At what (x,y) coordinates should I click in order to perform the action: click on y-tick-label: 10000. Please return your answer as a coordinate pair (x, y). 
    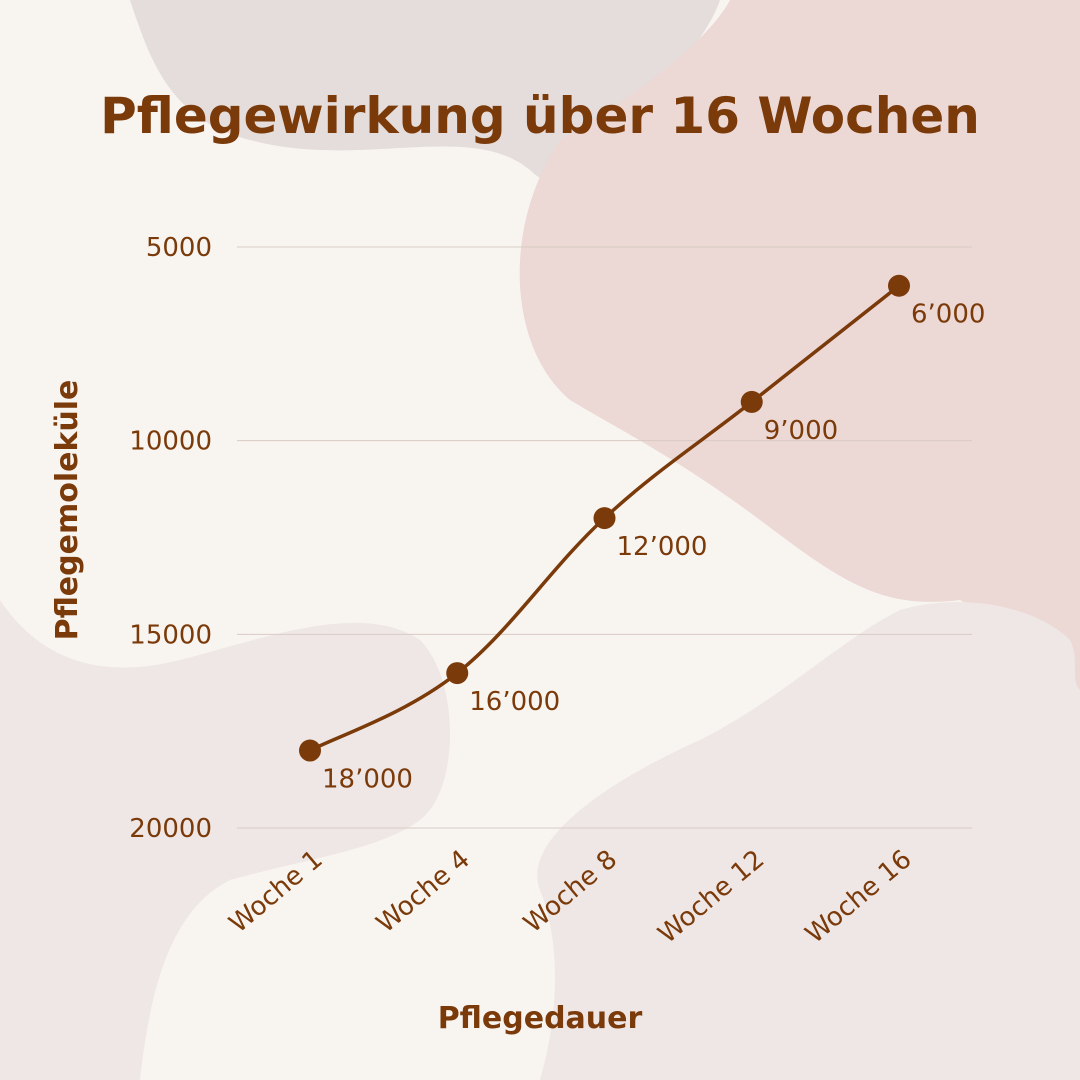
    Looking at the image, I should click on (170, 442).